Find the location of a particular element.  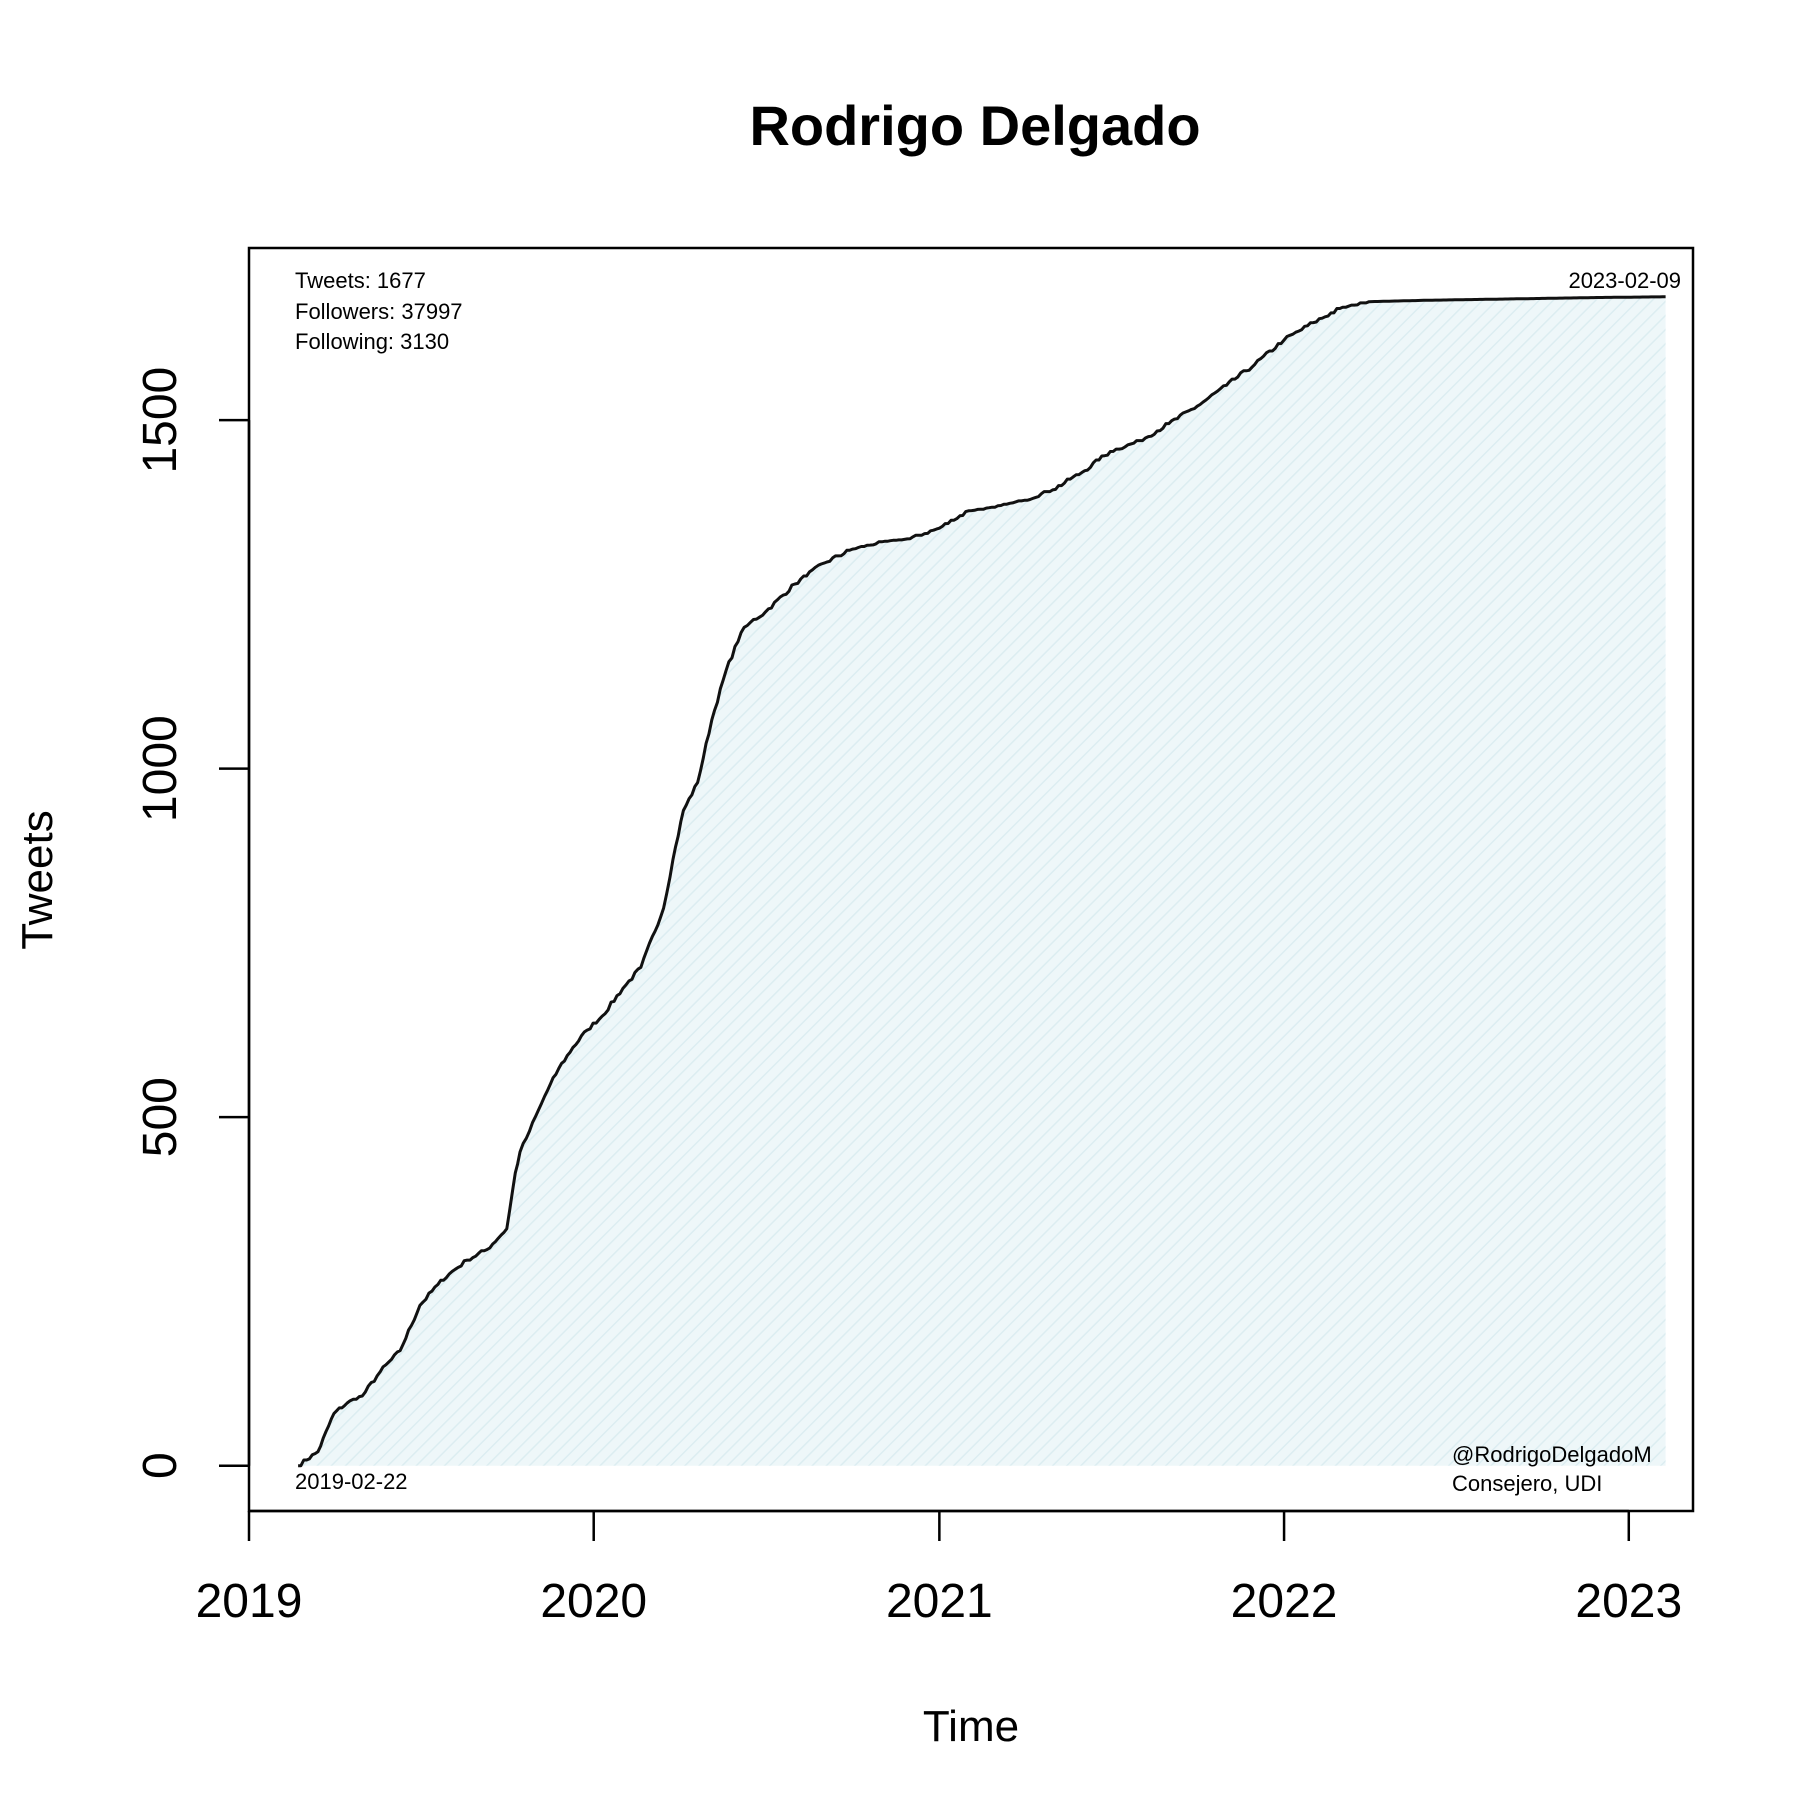

y-tick-label: 0 is located at coordinates (160, 1465).